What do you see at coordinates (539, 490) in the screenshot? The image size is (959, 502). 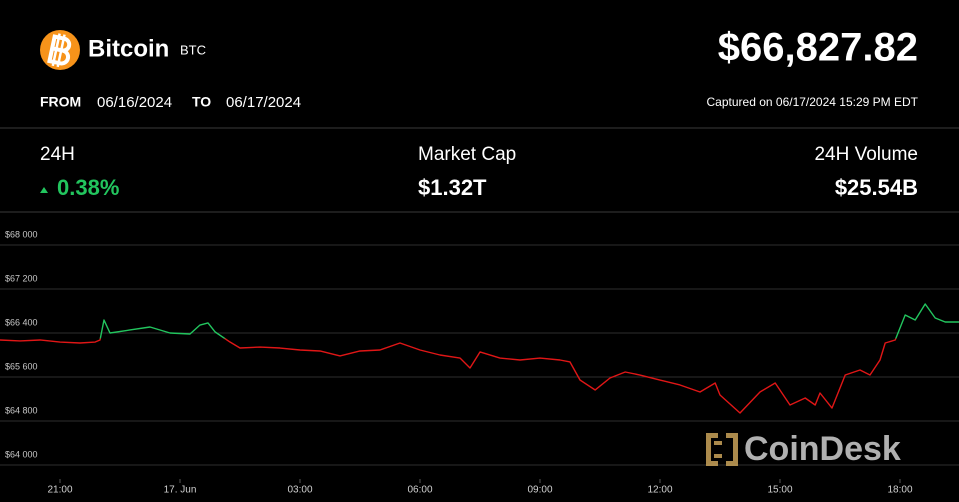 I see `x-tick-label: 09:00` at bounding box center [539, 490].